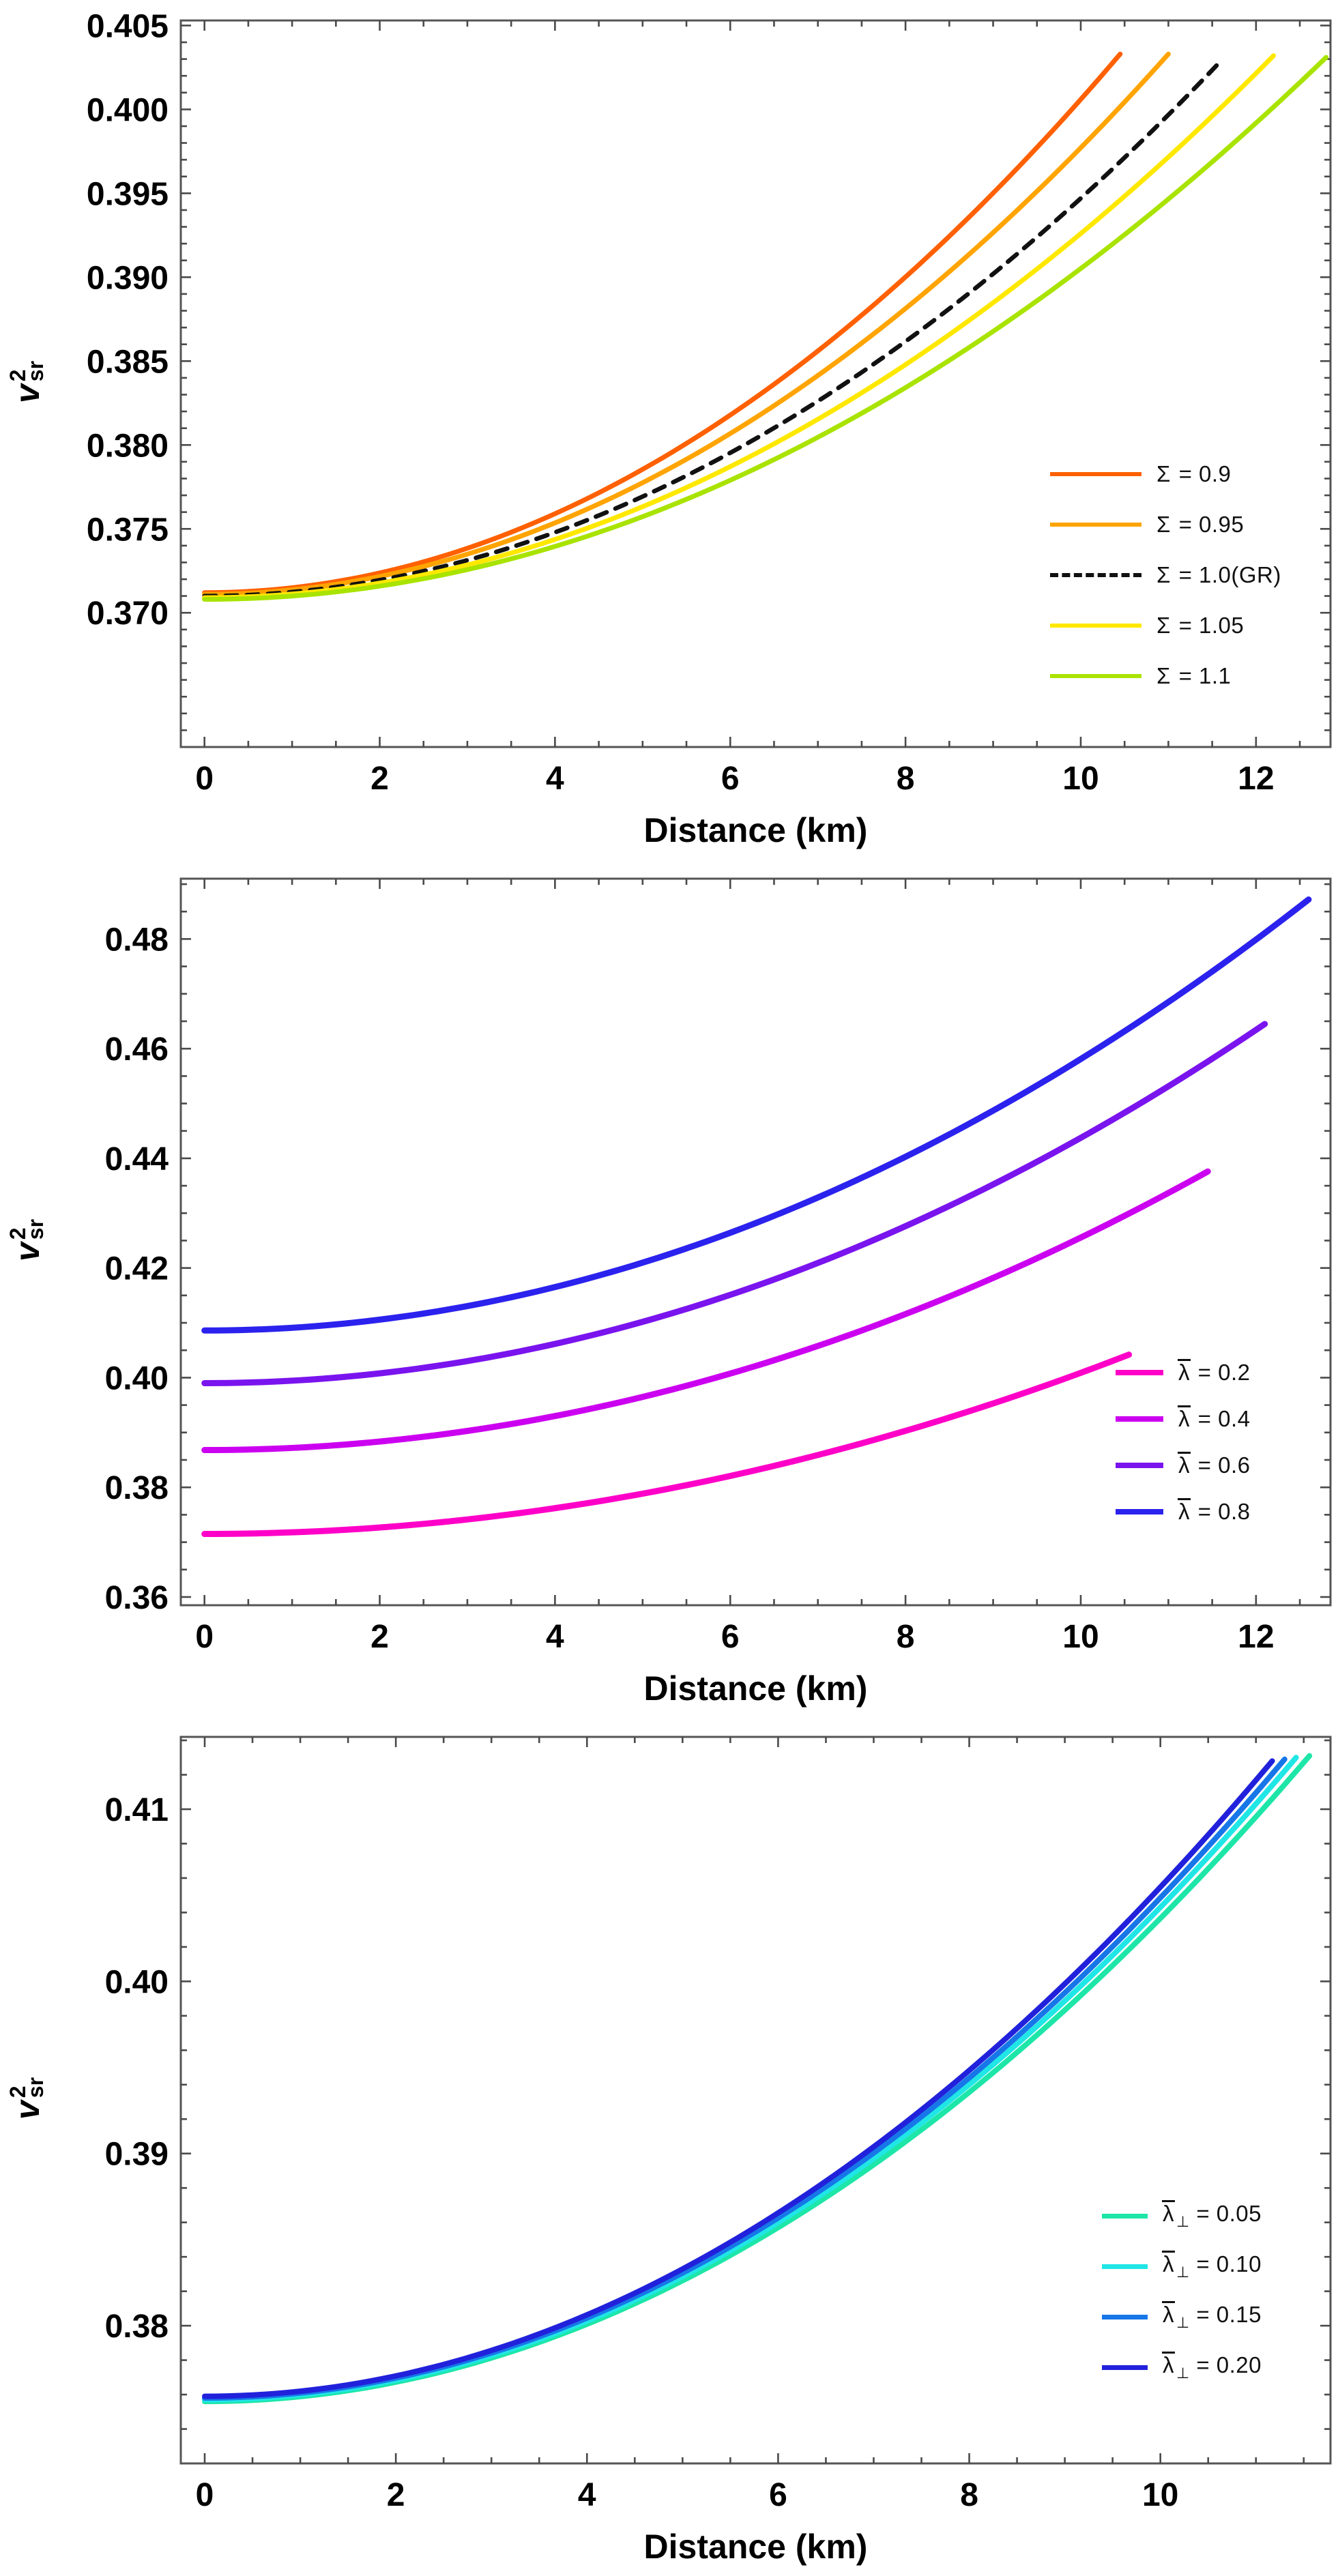  What do you see at coordinates (128, 446) in the screenshot?
I see `y-tick-label: 0.380` at bounding box center [128, 446].